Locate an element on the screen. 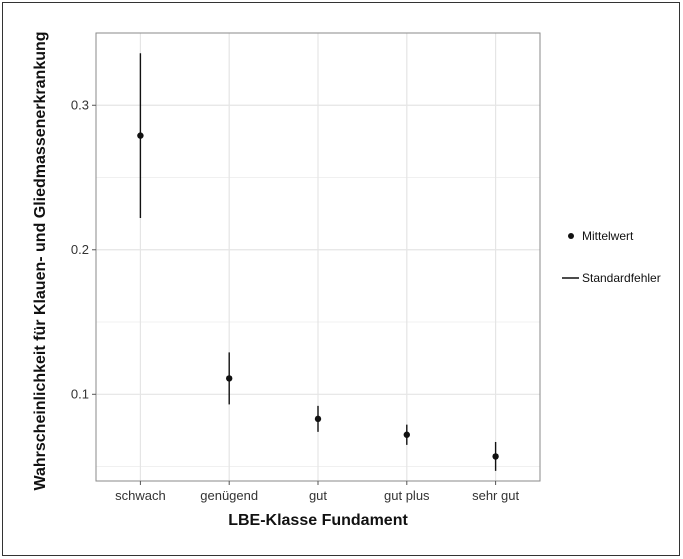 This screenshot has height=559, width=683. legend-error-label: Standardfehler is located at coordinates (621, 278).